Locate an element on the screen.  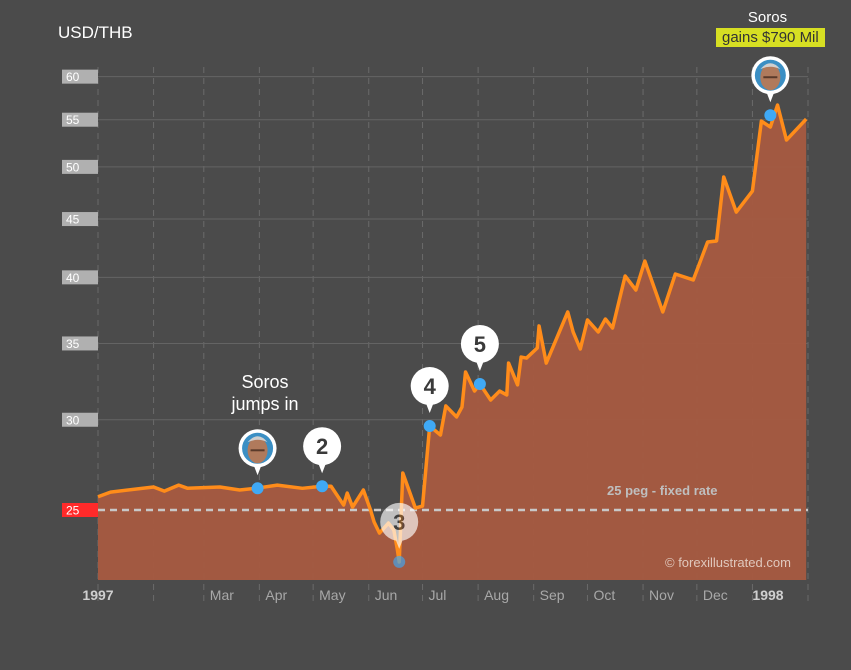
event-marker: 2 is located at coordinates (322, 460).